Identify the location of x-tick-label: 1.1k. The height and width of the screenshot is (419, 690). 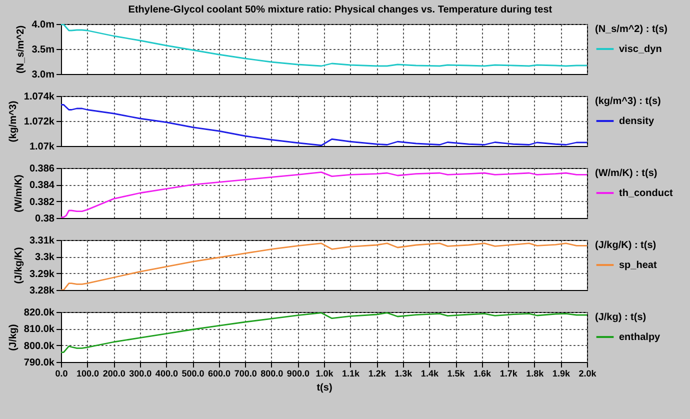
(351, 373).